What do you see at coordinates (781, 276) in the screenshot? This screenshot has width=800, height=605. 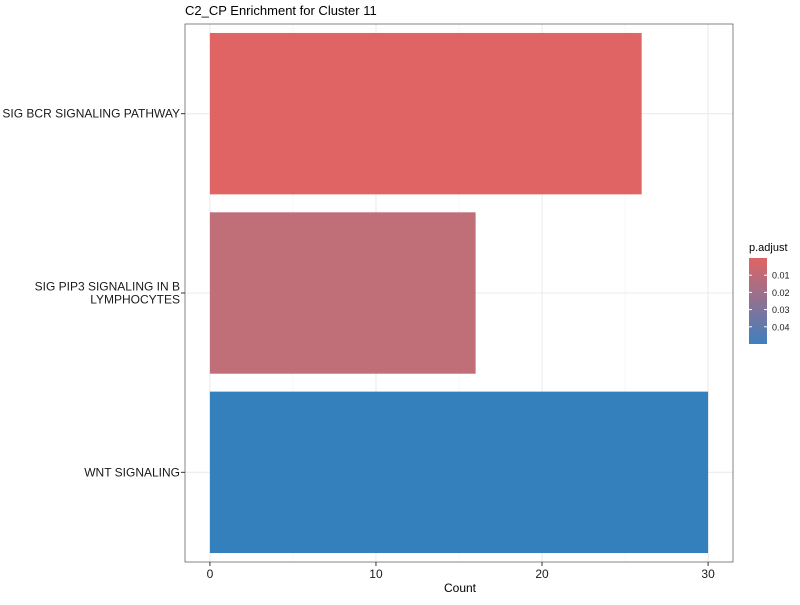 I see `legend-tick-label: 0.01` at bounding box center [781, 276].